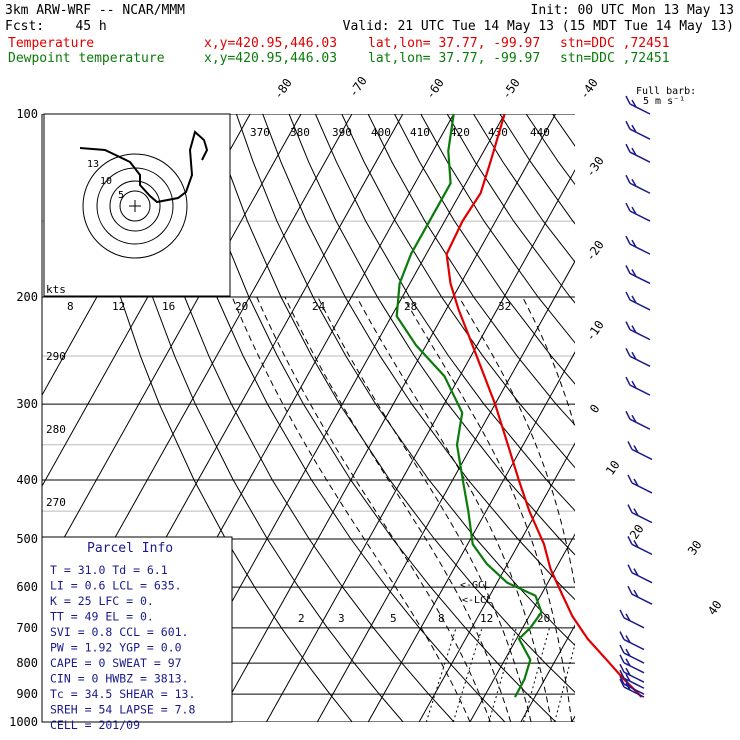  What do you see at coordinates (341, 618) in the screenshot?
I see `low-mixing-label: 3` at bounding box center [341, 618].